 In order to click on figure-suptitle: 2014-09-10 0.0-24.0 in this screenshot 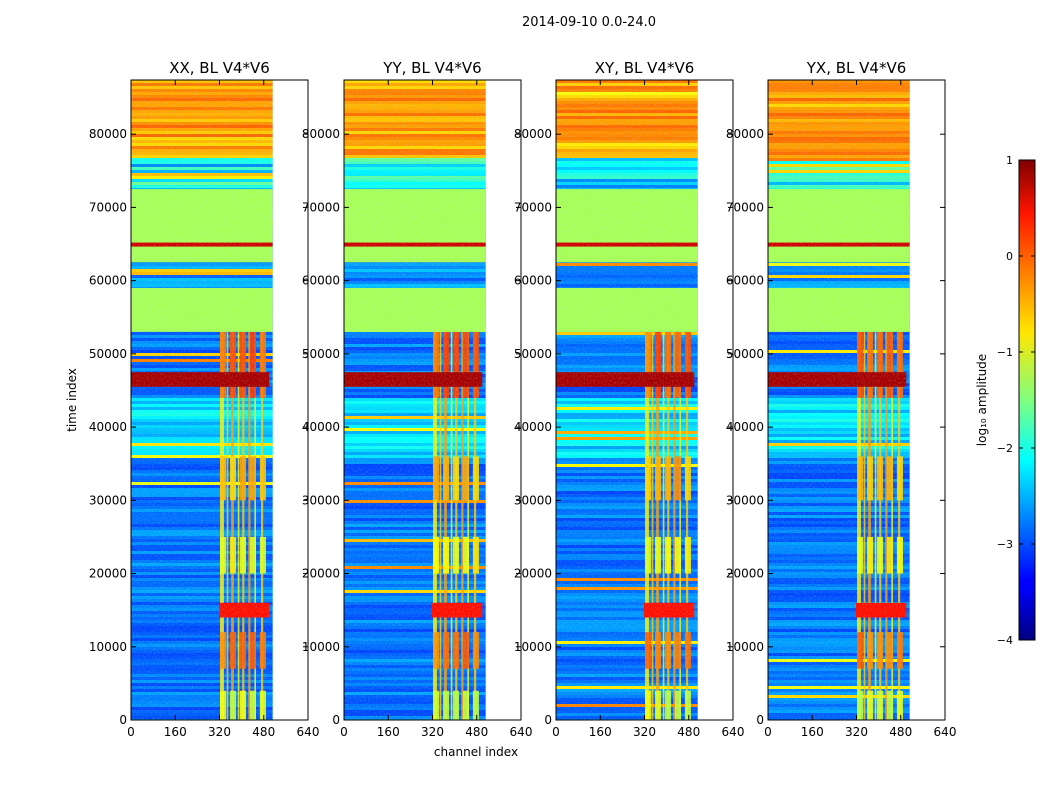, I will do `click(589, 22)`.